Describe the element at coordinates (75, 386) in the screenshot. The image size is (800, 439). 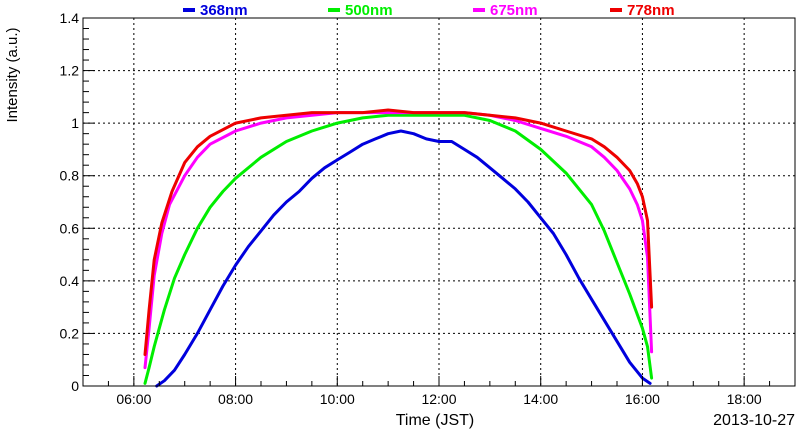
I see `y-tick-label: 0` at that location.